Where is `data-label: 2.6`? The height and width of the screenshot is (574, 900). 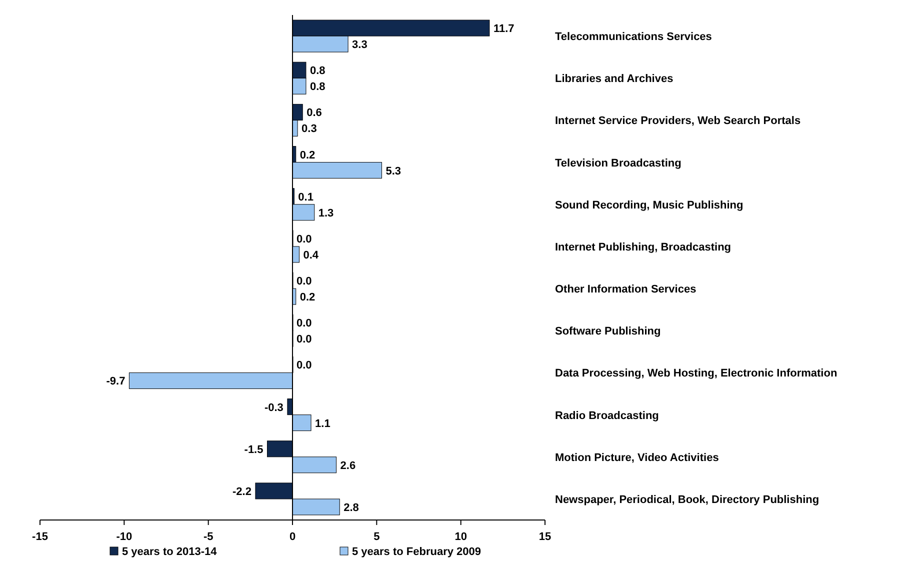
data-label: 2.6 is located at coordinates (348, 466).